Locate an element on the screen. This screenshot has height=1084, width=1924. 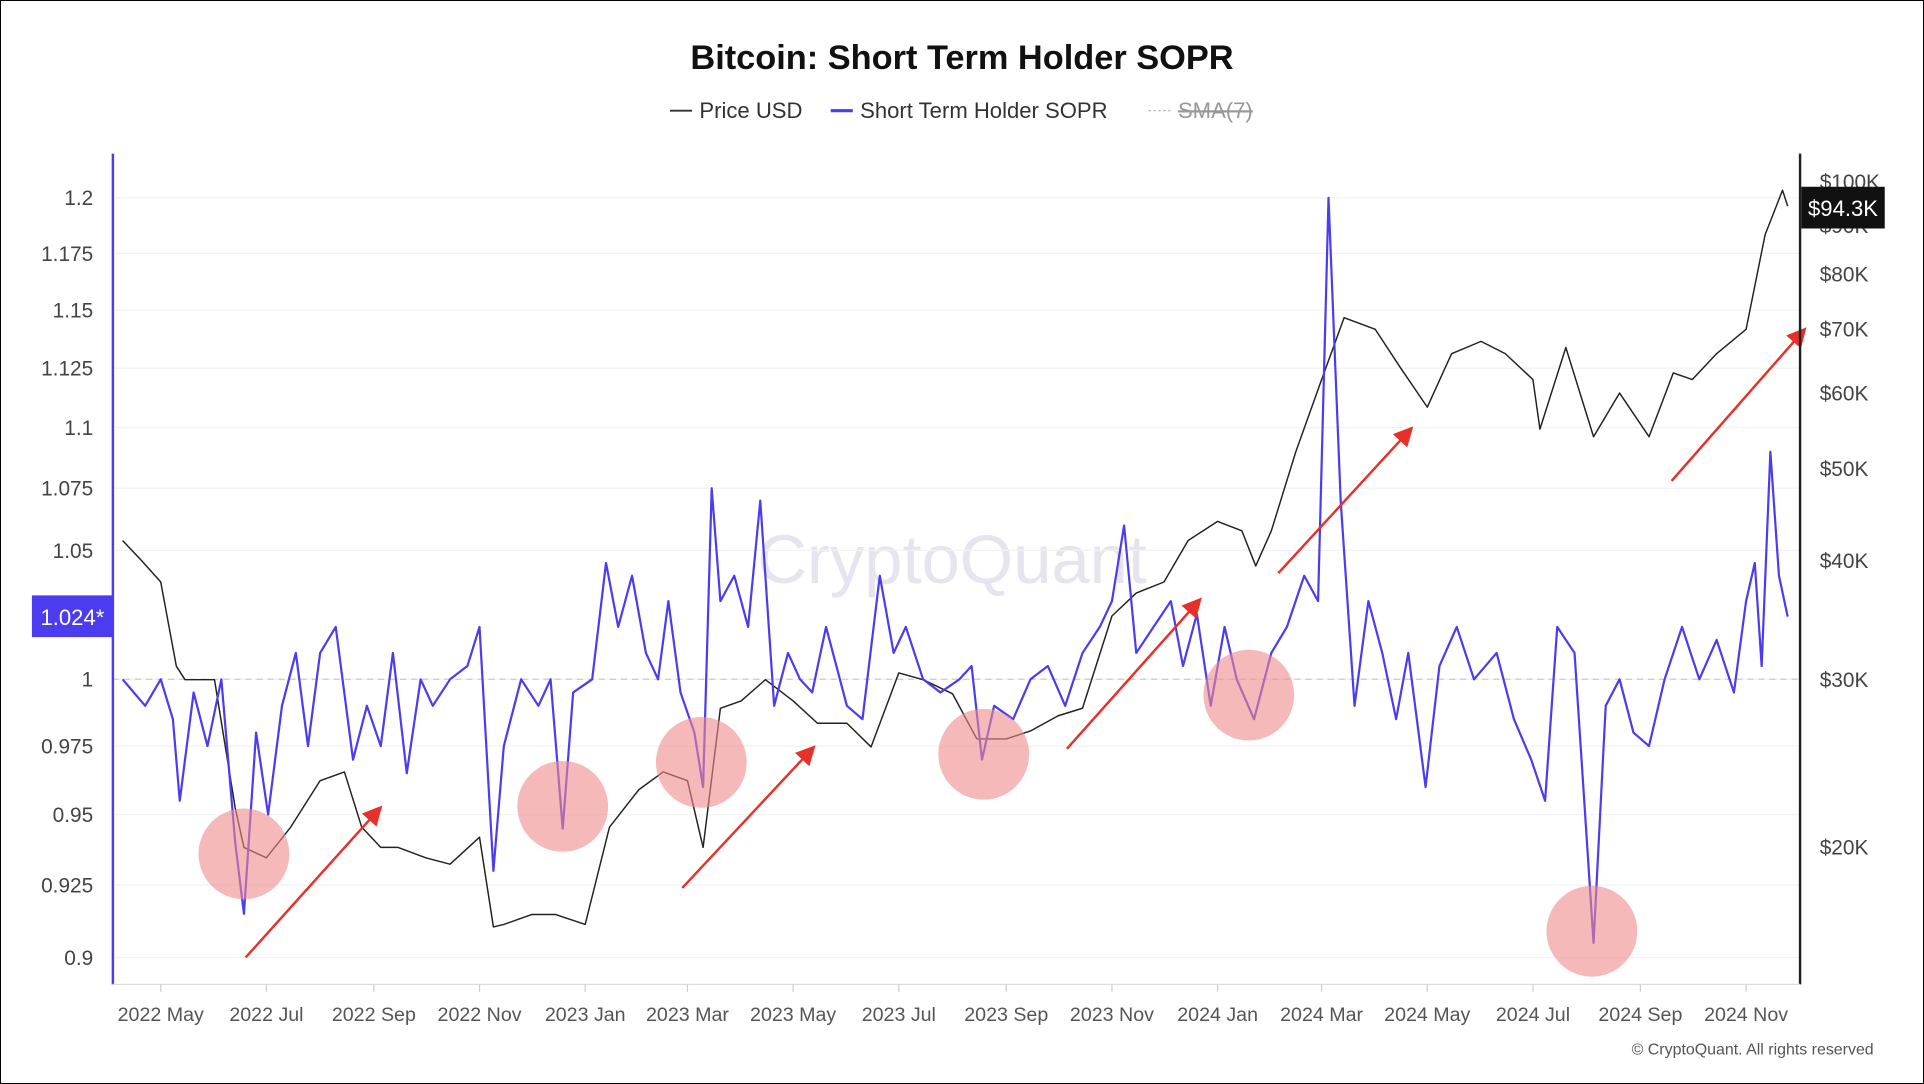
current-price-label: $94.3K is located at coordinates (1843, 208).